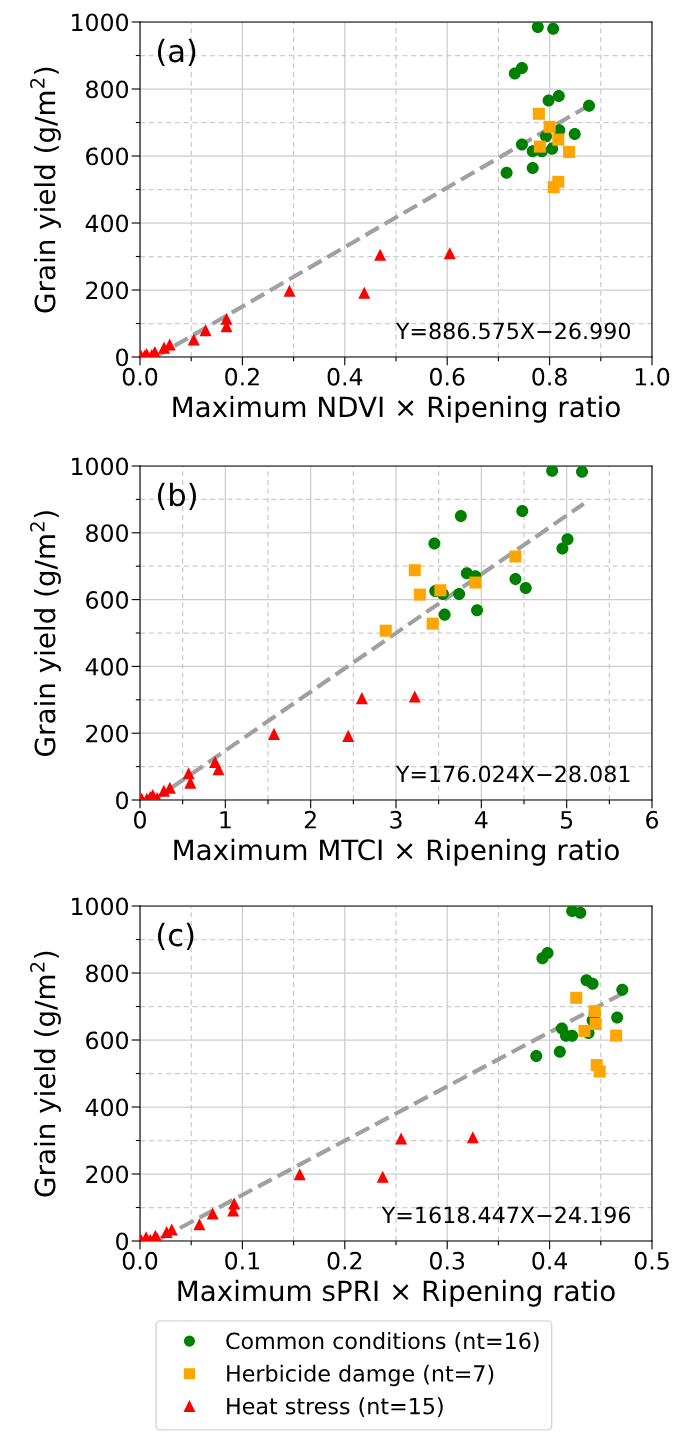 The height and width of the screenshot is (1443, 695). I want to click on x-tick-label: 0.6, so click(447, 376).